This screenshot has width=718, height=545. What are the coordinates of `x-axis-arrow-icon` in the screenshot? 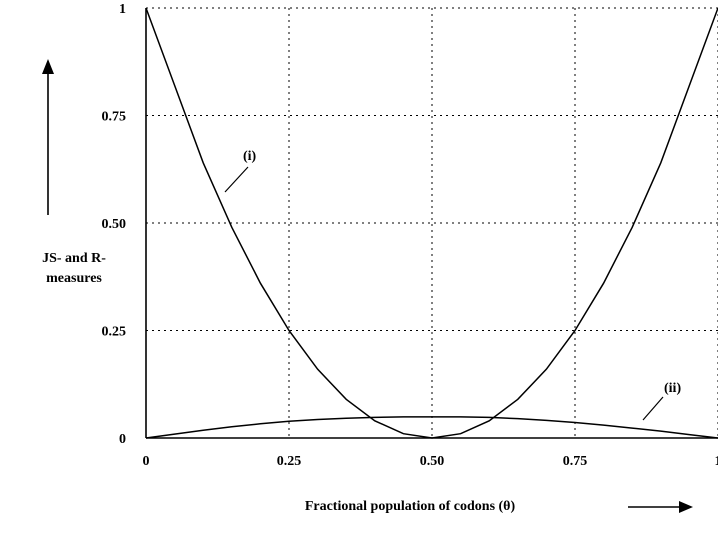 It's located at (660, 507).